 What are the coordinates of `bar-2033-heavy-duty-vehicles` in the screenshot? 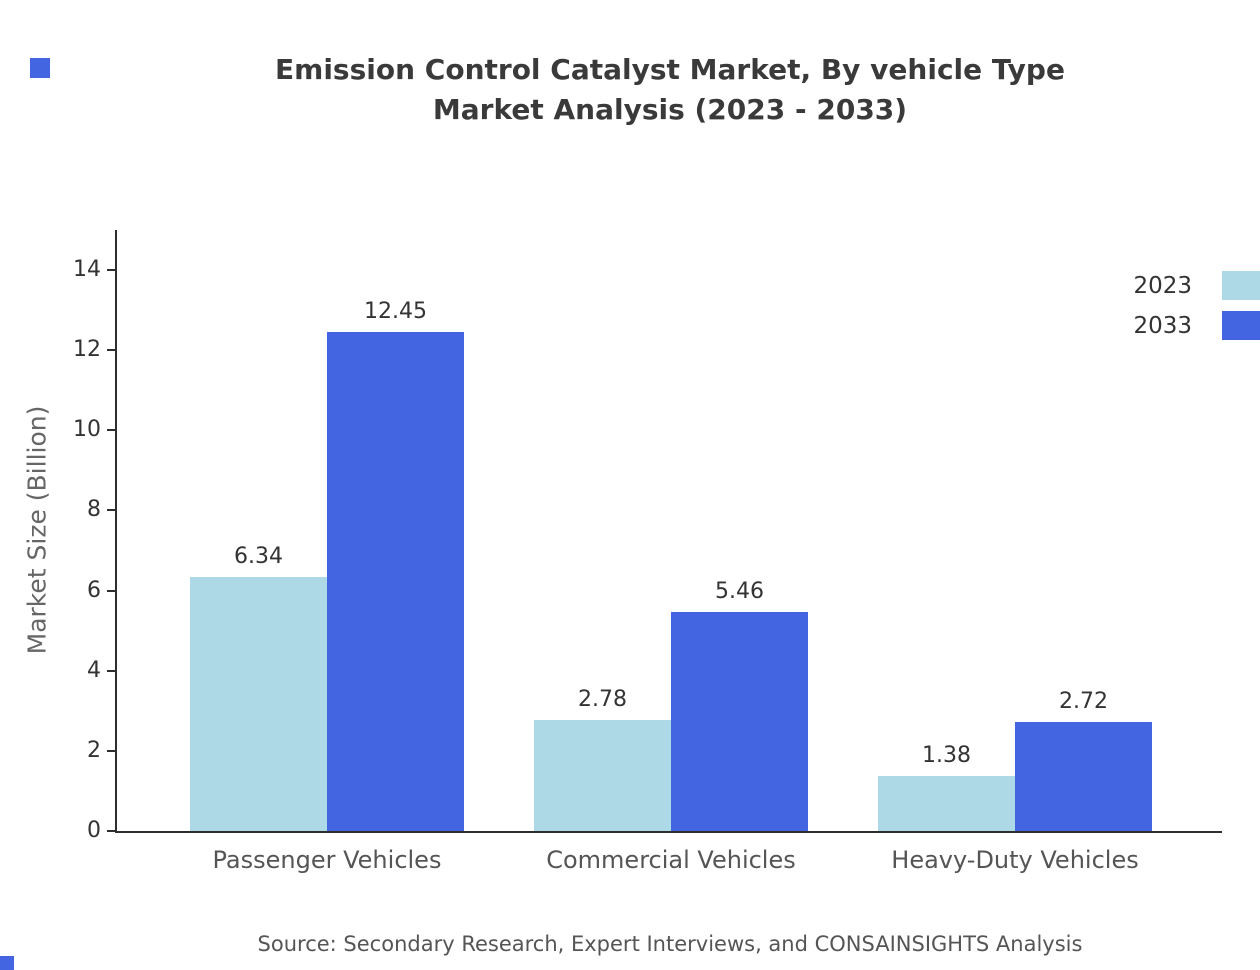 It's located at (1083, 776).